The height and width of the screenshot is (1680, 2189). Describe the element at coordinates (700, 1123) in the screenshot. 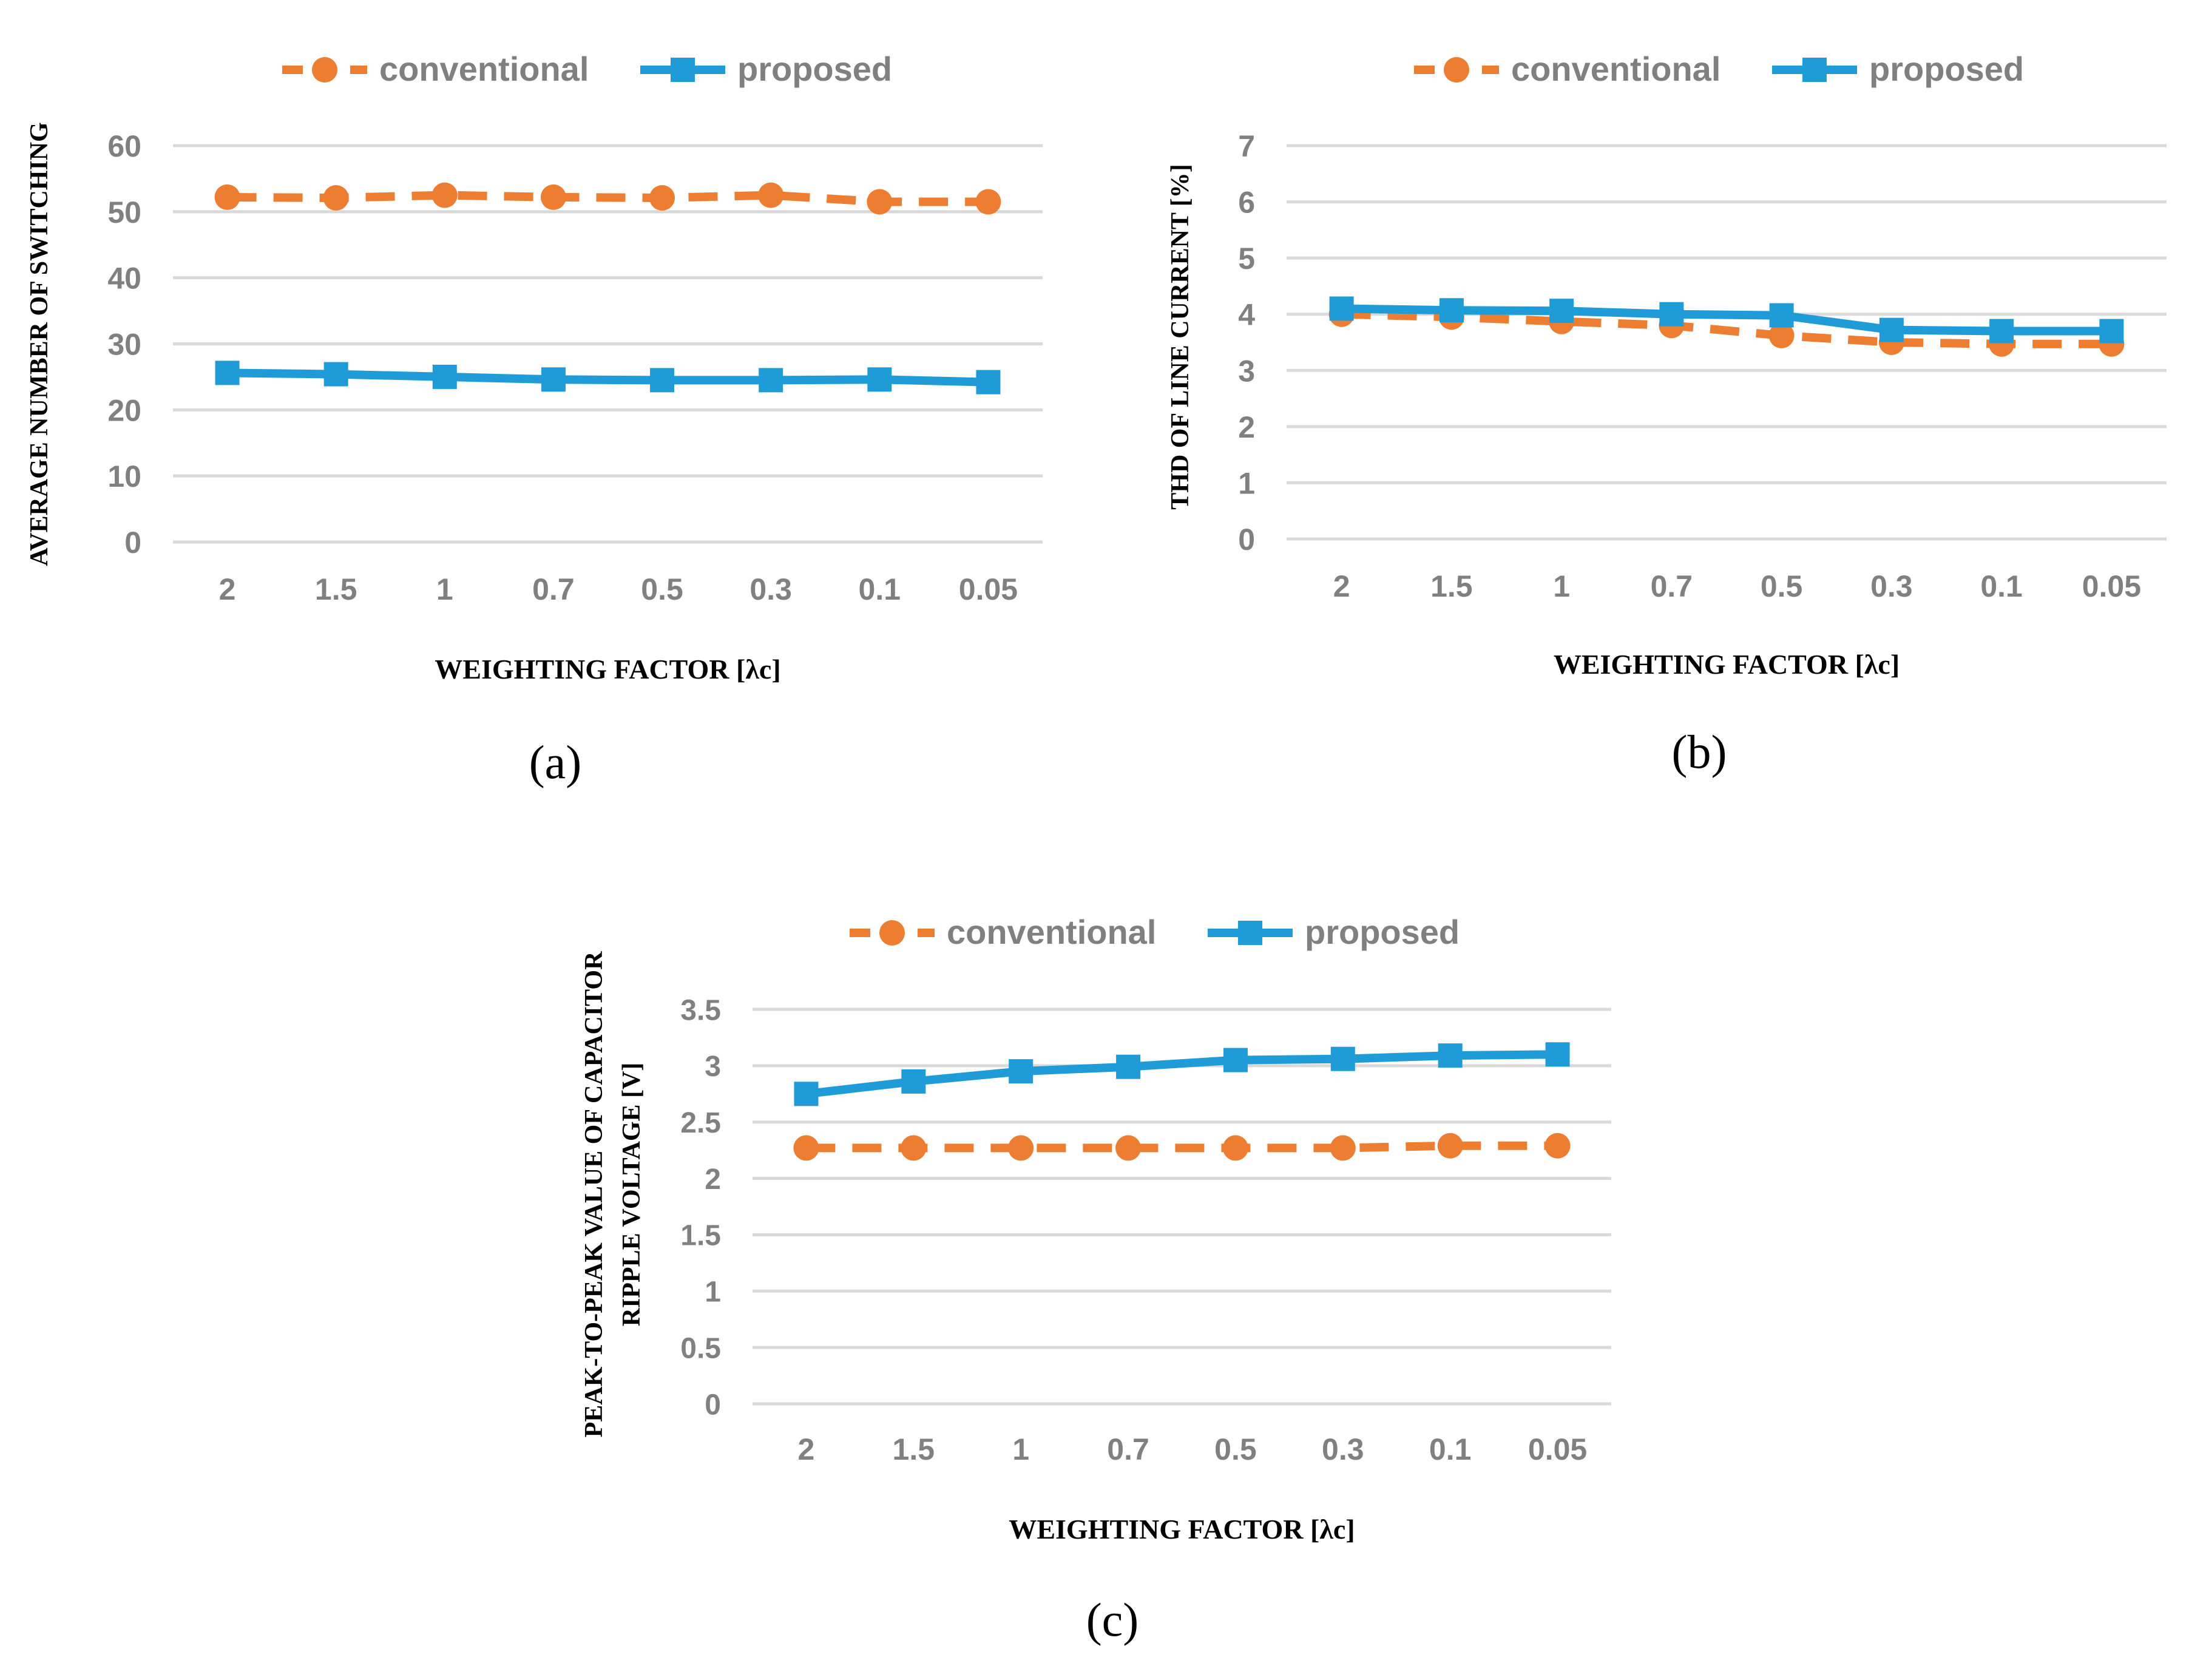

I see `y-tick-label: 2.5` at that location.